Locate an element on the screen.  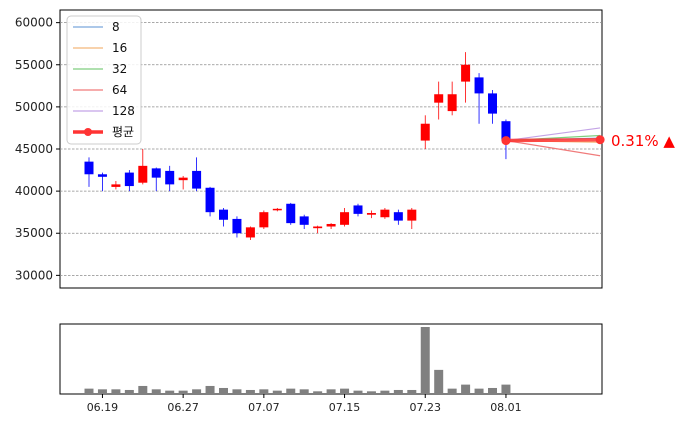
change-percent-label: 0.31% ▲ is located at coordinates (643, 141).